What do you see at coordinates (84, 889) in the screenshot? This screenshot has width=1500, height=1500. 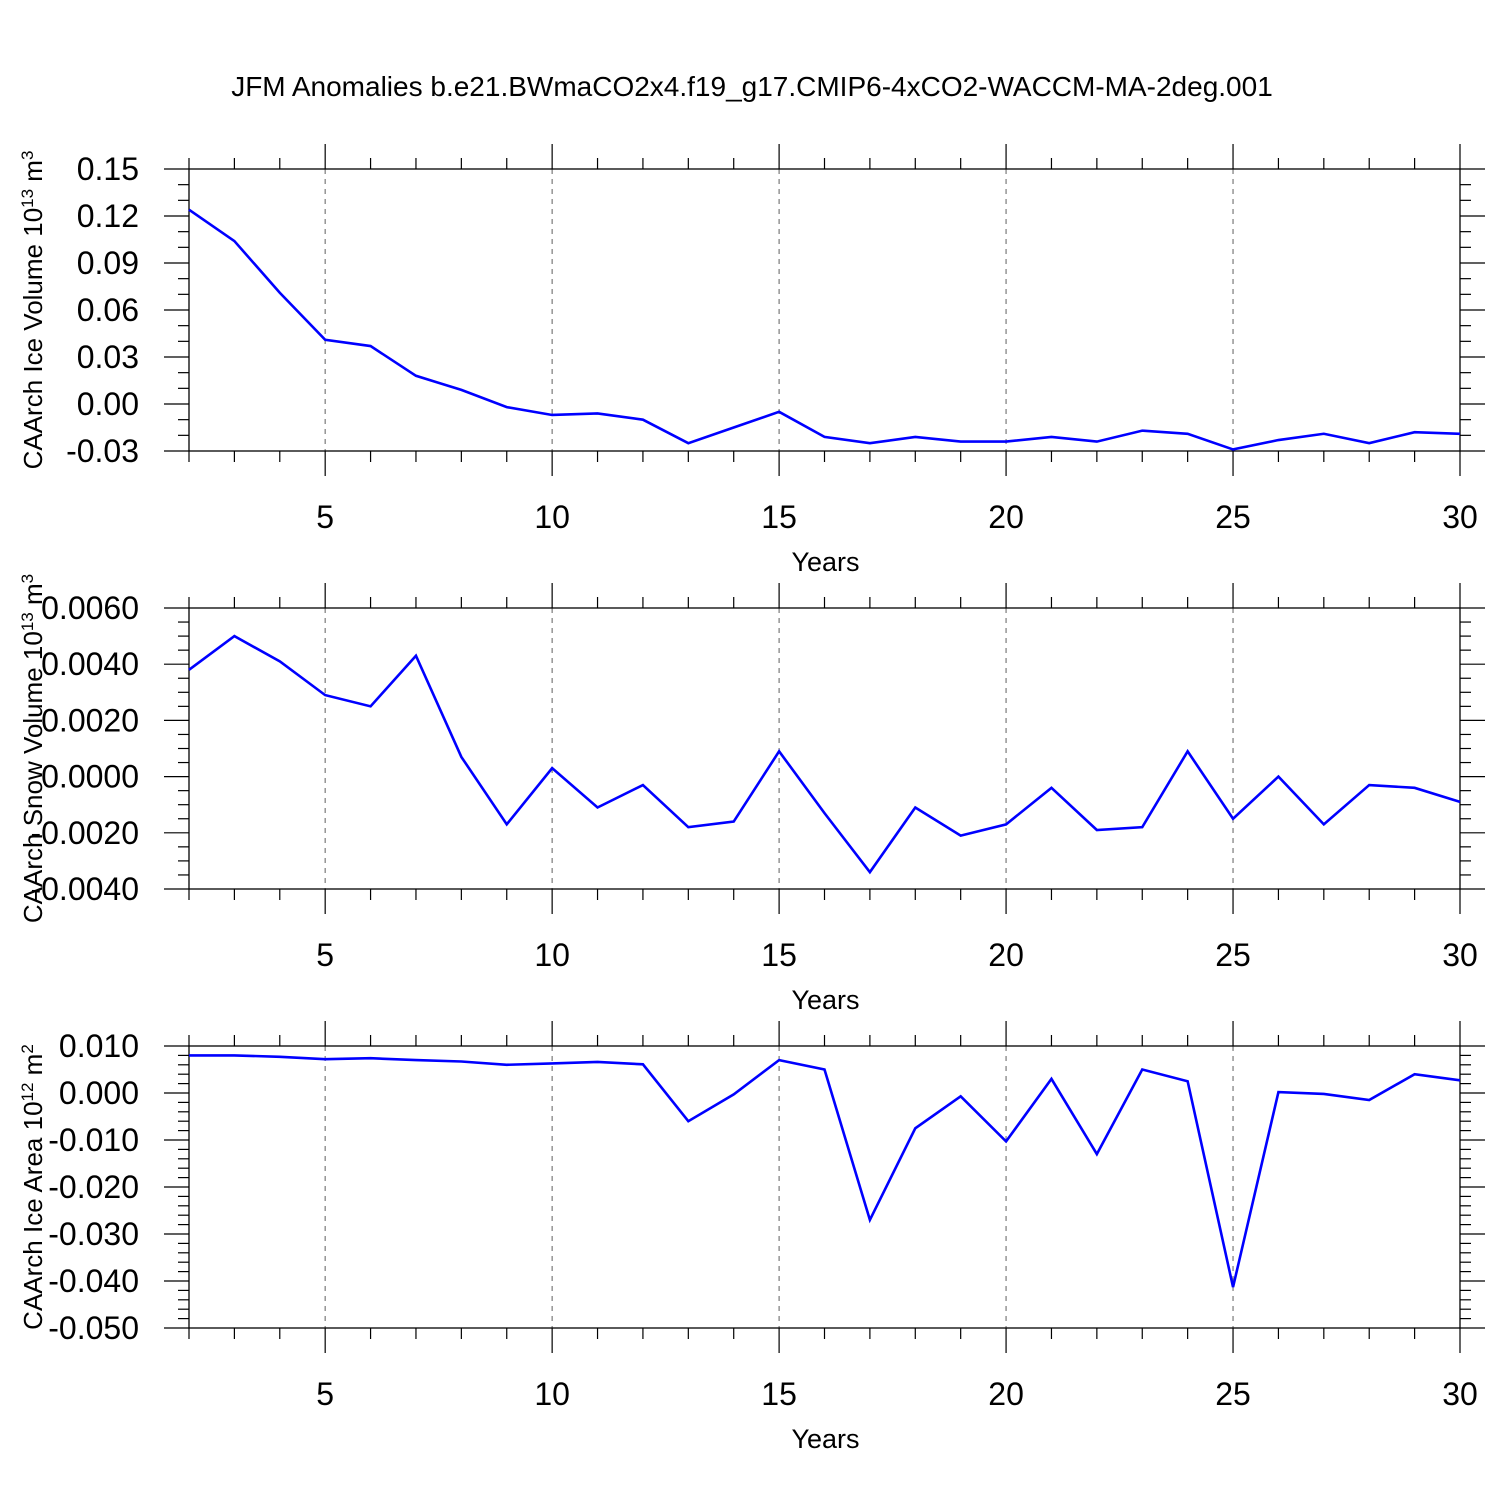 I see `y-tick-label: -0.0040` at bounding box center [84, 889].